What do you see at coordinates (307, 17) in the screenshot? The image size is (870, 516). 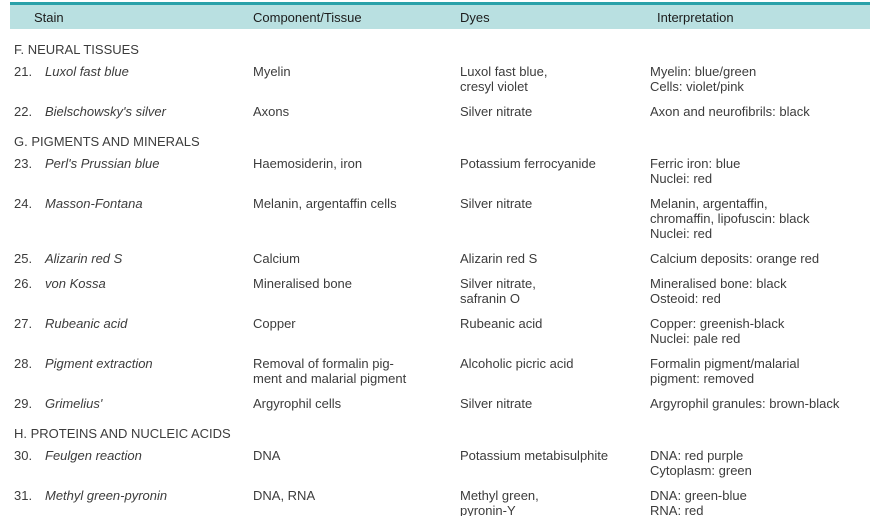 I see `column-header-component-tissue: Component/Tissue` at bounding box center [307, 17].